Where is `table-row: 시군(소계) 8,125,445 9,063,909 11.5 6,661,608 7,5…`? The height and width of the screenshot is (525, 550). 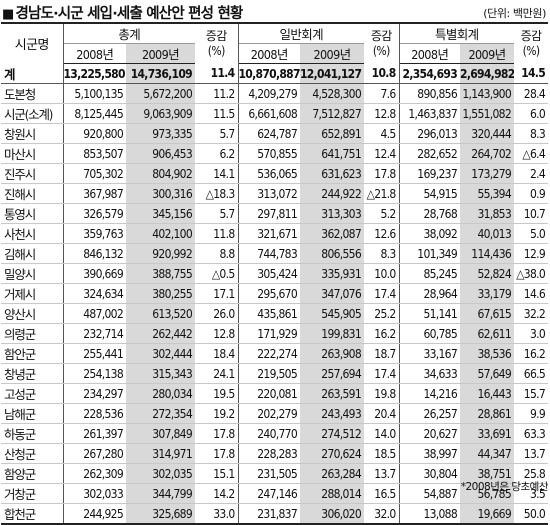 table-row: 시군(소계) 8,125,445 9,063,909 11.5 6,661,608 7,5… is located at coordinates (275, 113).